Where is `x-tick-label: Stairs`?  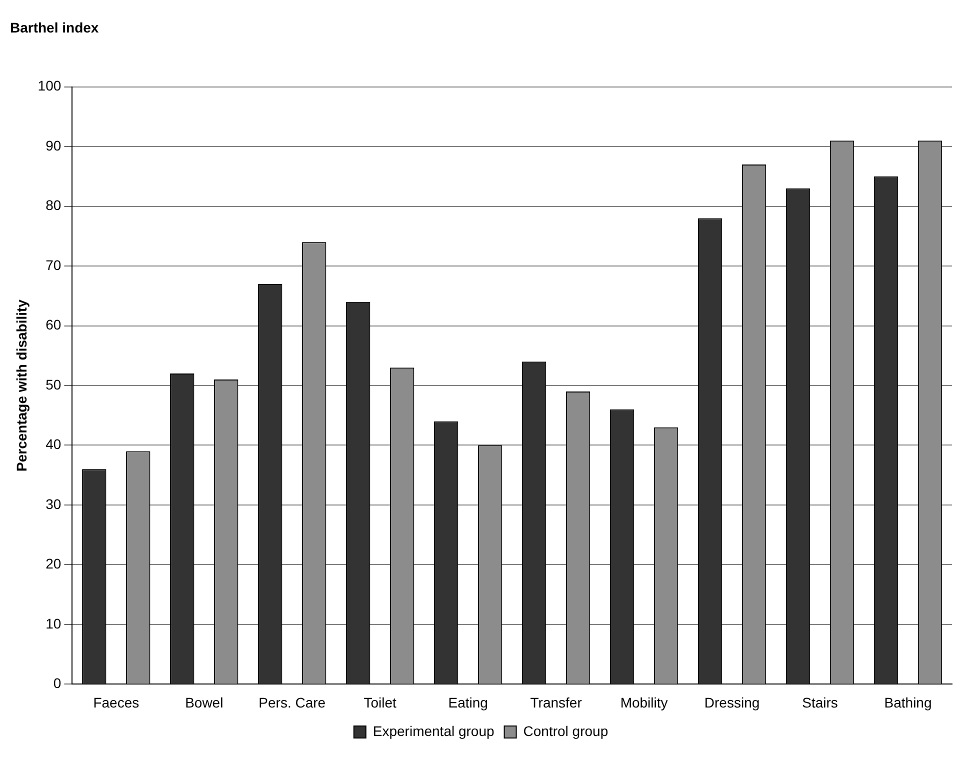
x-tick-label: Stairs is located at coordinates (820, 702).